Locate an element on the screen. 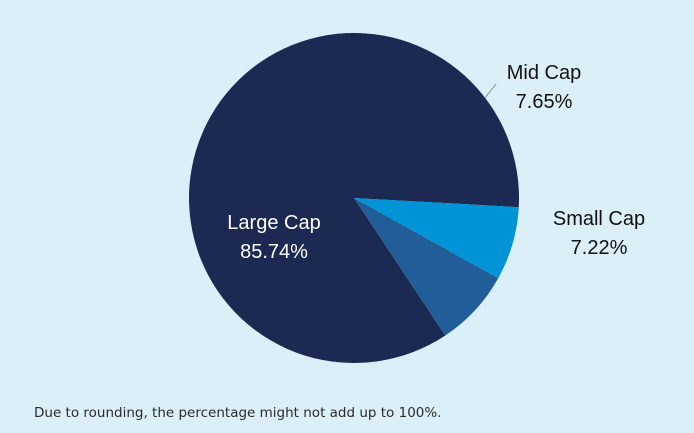 The height and width of the screenshot is (433, 694). slice-mid-cap is located at coordinates (426, 267).